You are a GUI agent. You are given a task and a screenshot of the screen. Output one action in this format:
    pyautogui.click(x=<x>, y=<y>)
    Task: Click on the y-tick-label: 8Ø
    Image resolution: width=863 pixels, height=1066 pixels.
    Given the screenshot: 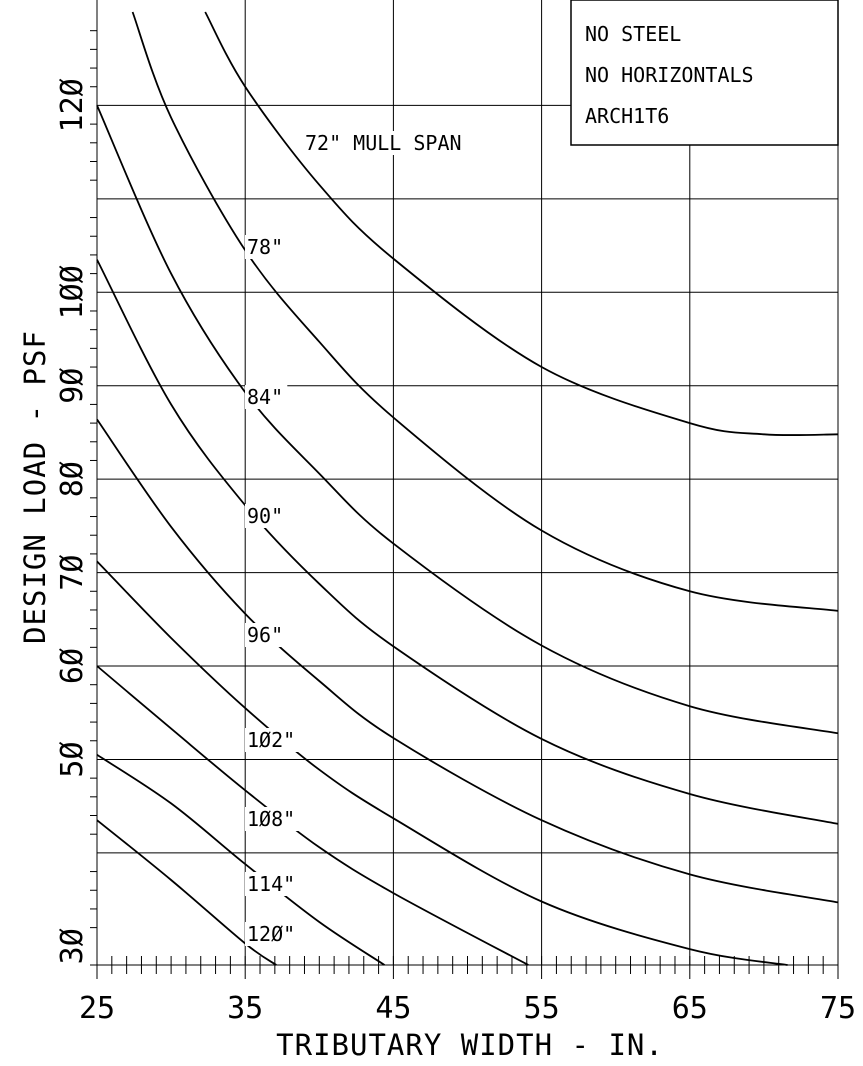 What is the action you would take?
    pyautogui.click(x=72, y=479)
    